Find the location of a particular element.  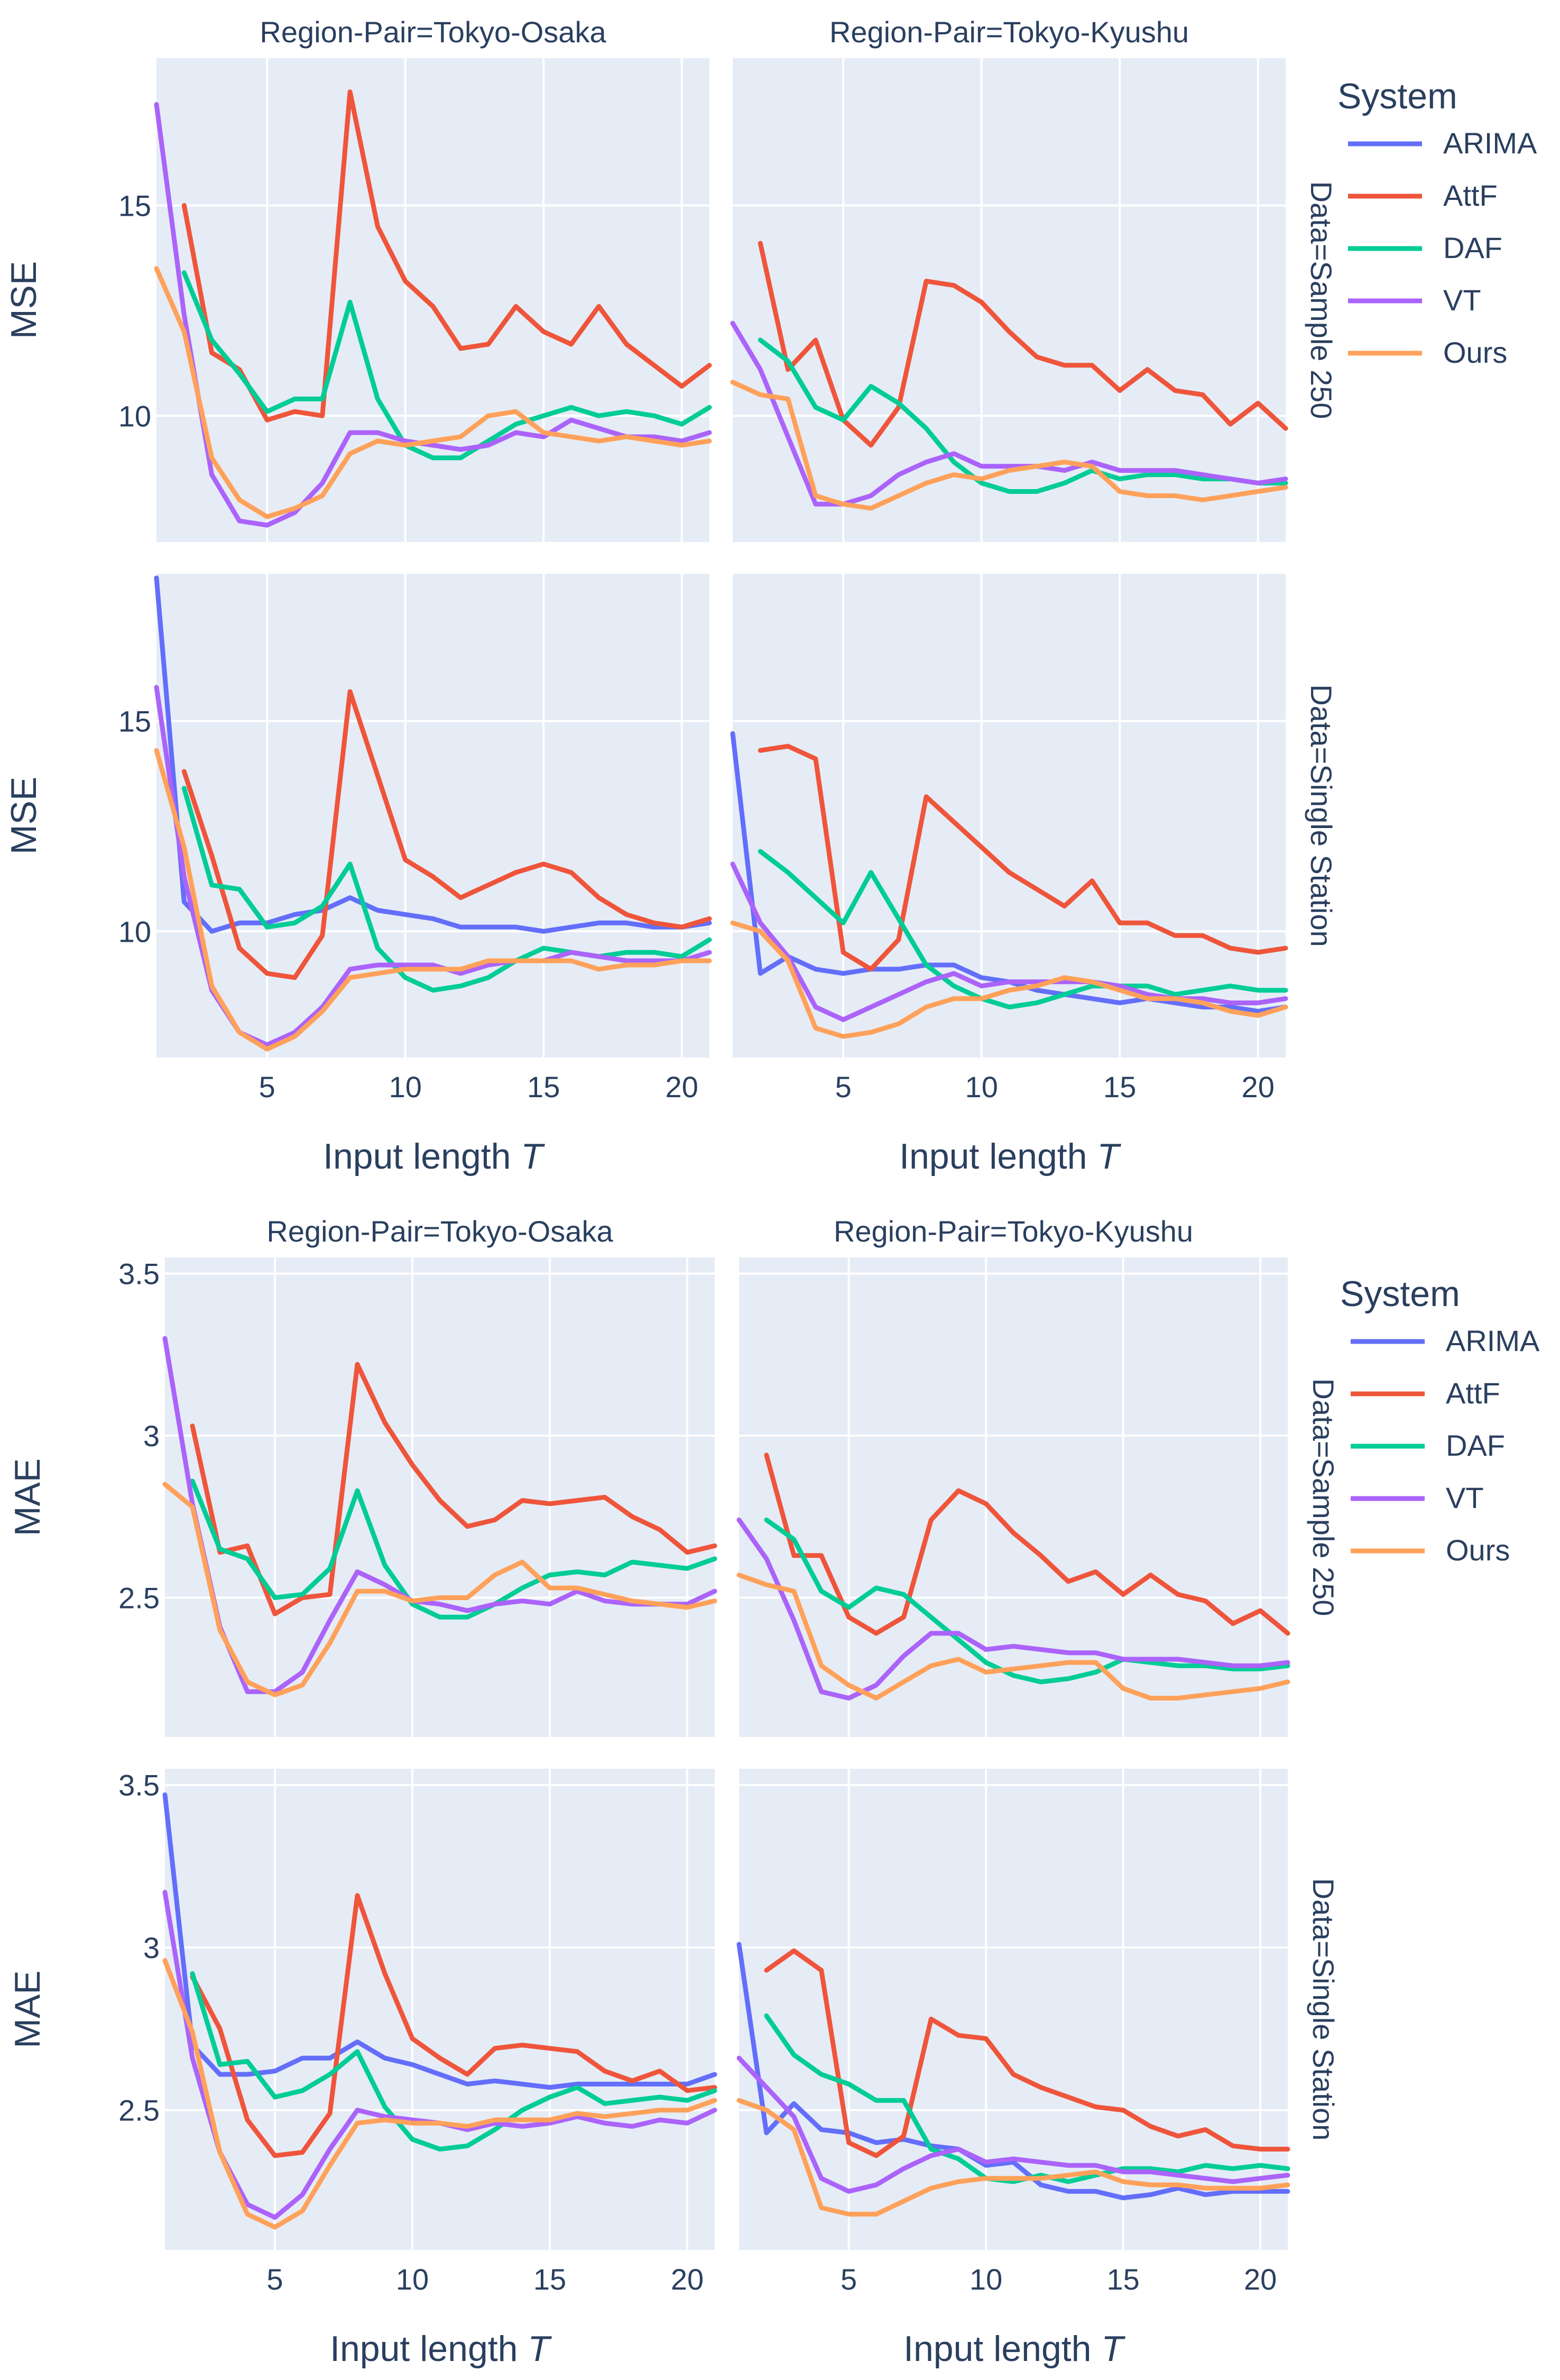

panel-data-single-station-region-pair-tokyo-osaka: 2.5 3 3.5 MAE 5 10 15 20 is located at coordinates (362, 2032).